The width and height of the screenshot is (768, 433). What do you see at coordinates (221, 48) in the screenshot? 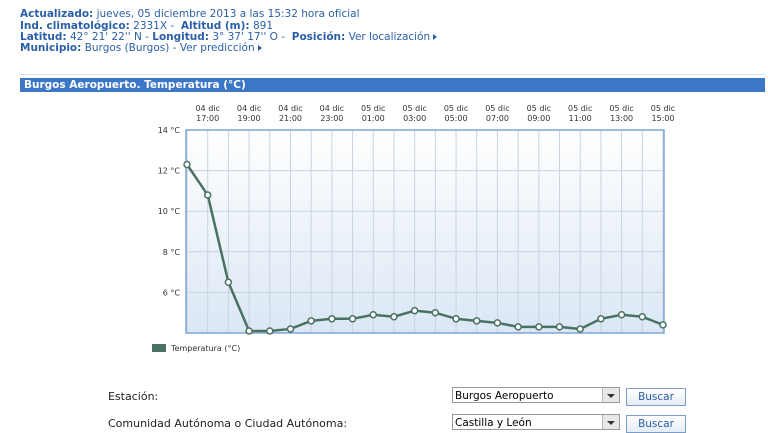
I see `link: Ver predicción` at bounding box center [221, 48].